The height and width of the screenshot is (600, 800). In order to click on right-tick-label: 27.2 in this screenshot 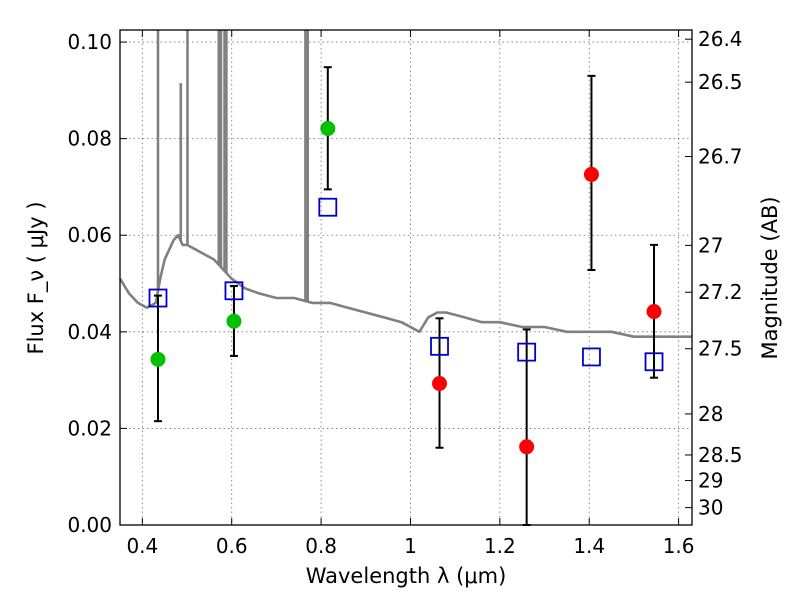, I will do `click(720, 292)`.